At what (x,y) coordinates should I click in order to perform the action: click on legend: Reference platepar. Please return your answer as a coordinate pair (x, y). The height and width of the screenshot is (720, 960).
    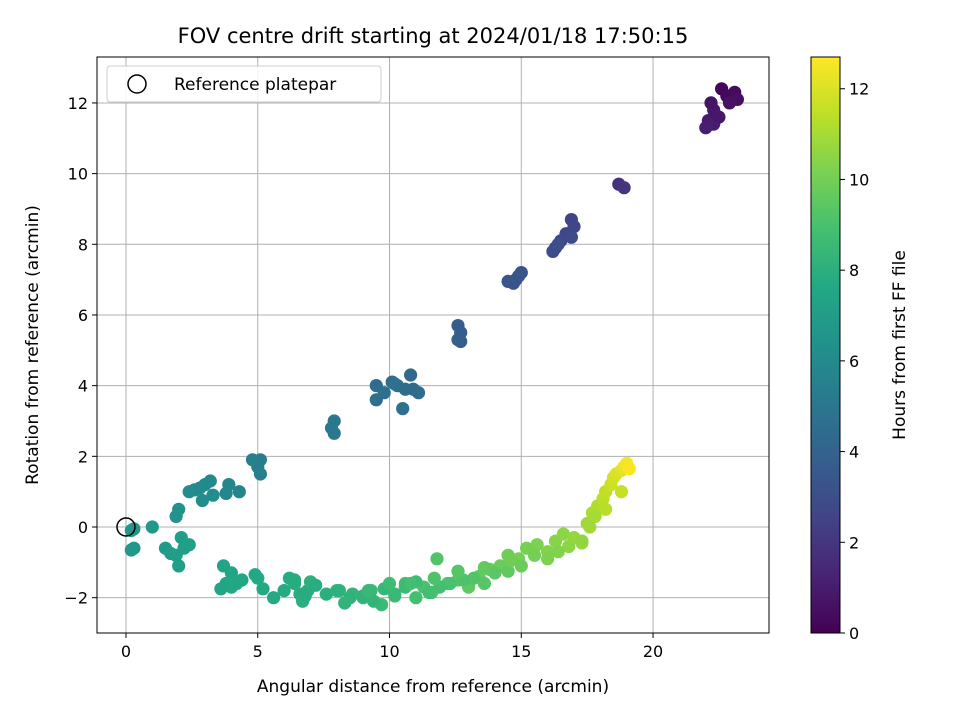
    Looking at the image, I should click on (244, 84).